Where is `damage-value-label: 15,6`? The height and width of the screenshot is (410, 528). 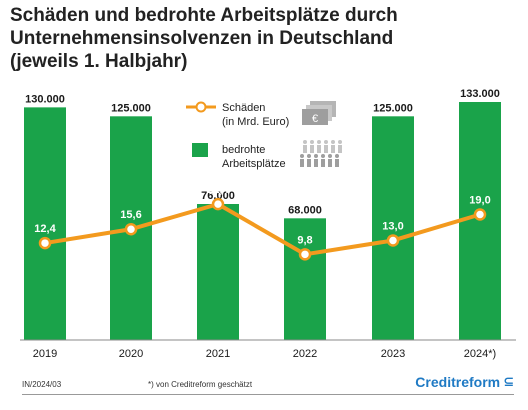 damage-value-label: 15,6 is located at coordinates (130, 215).